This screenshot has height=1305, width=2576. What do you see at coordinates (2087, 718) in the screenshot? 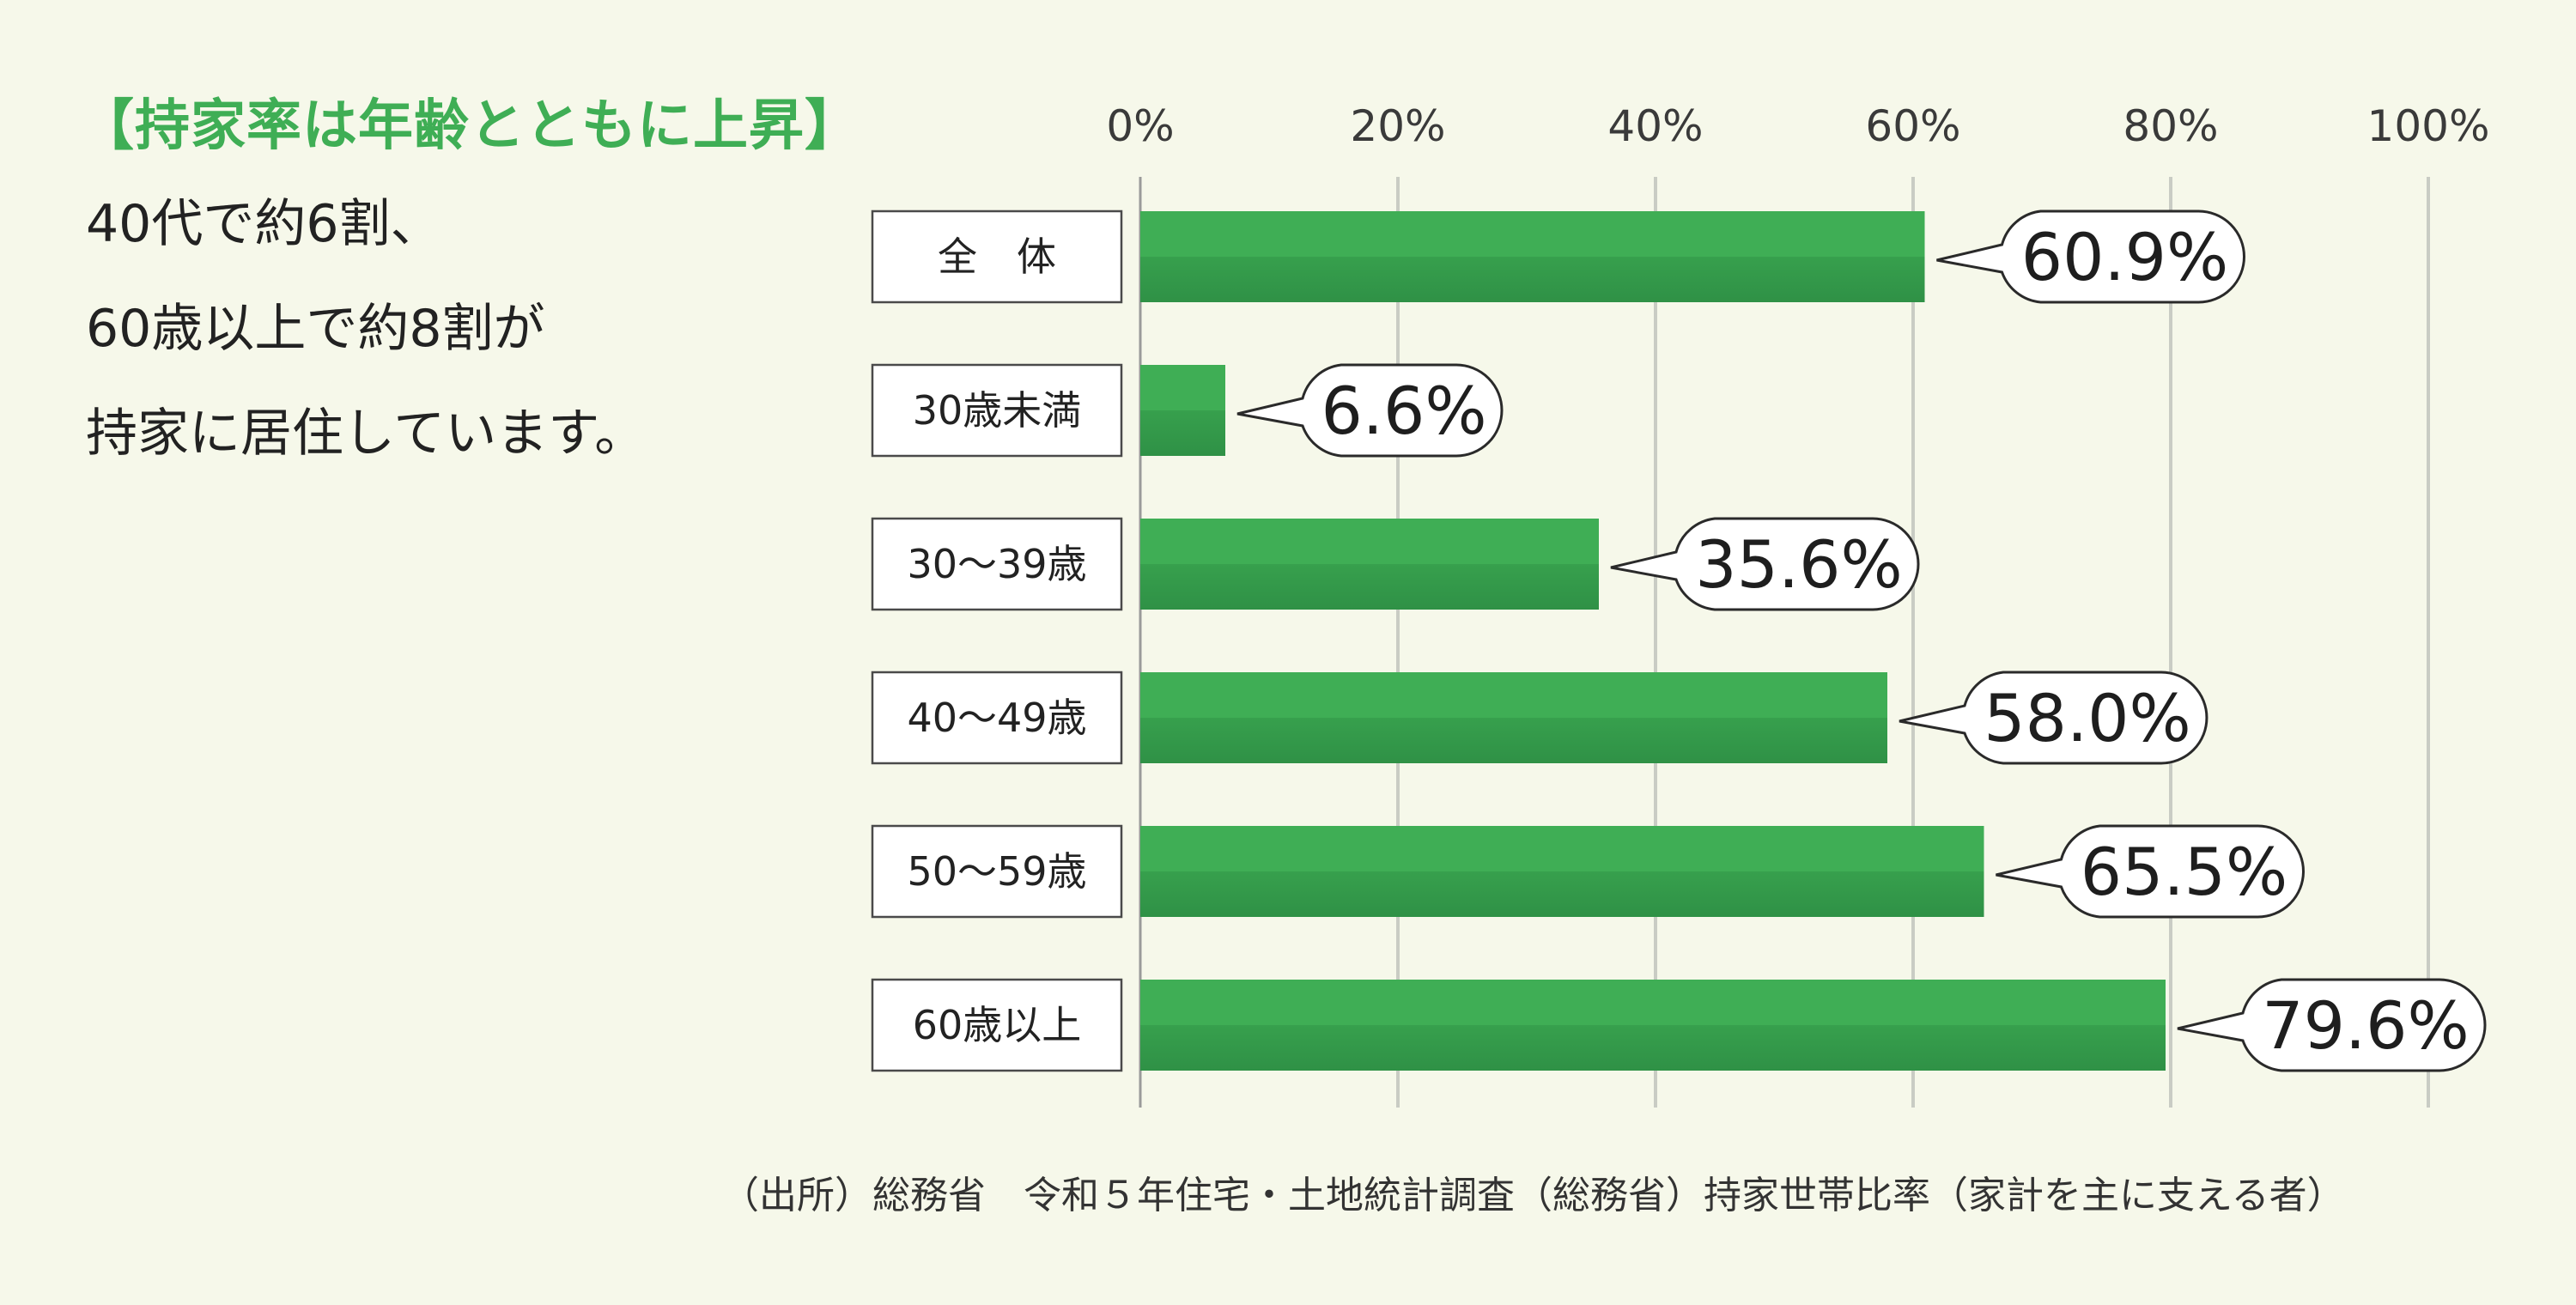
I see `value-label: 58.0%` at bounding box center [2087, 718].